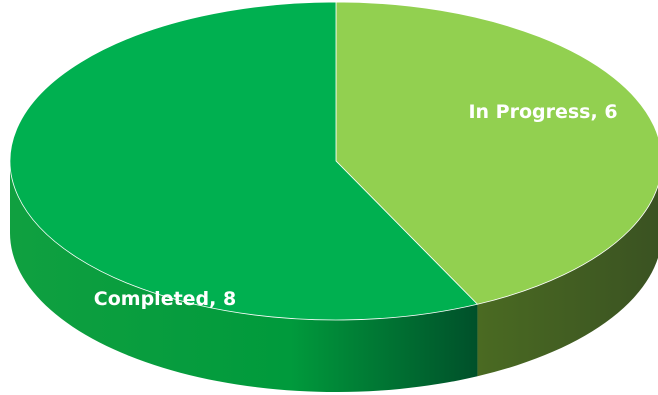 Image resolution: width=658 pixels, height=395 pixels. I want to click on slice-label-completed: Completed, 8, so click(165, 299).